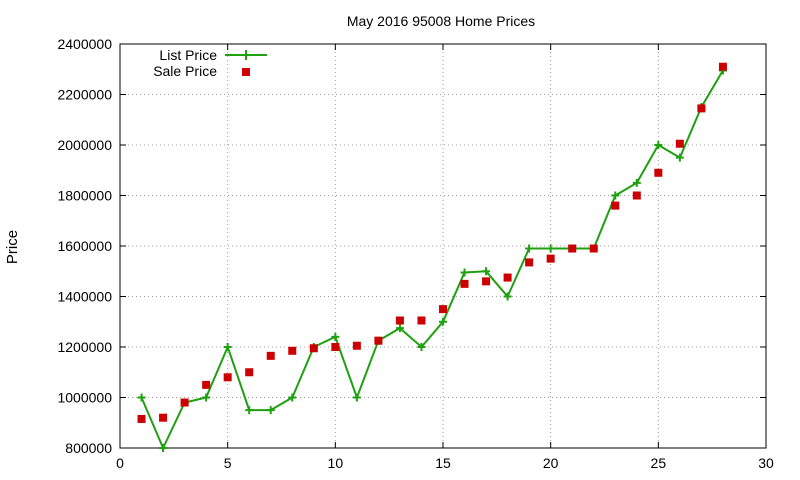  Describe the element at coordinates (12, 247) in the screenshot. I see `y-axis-label: Price` at that location.